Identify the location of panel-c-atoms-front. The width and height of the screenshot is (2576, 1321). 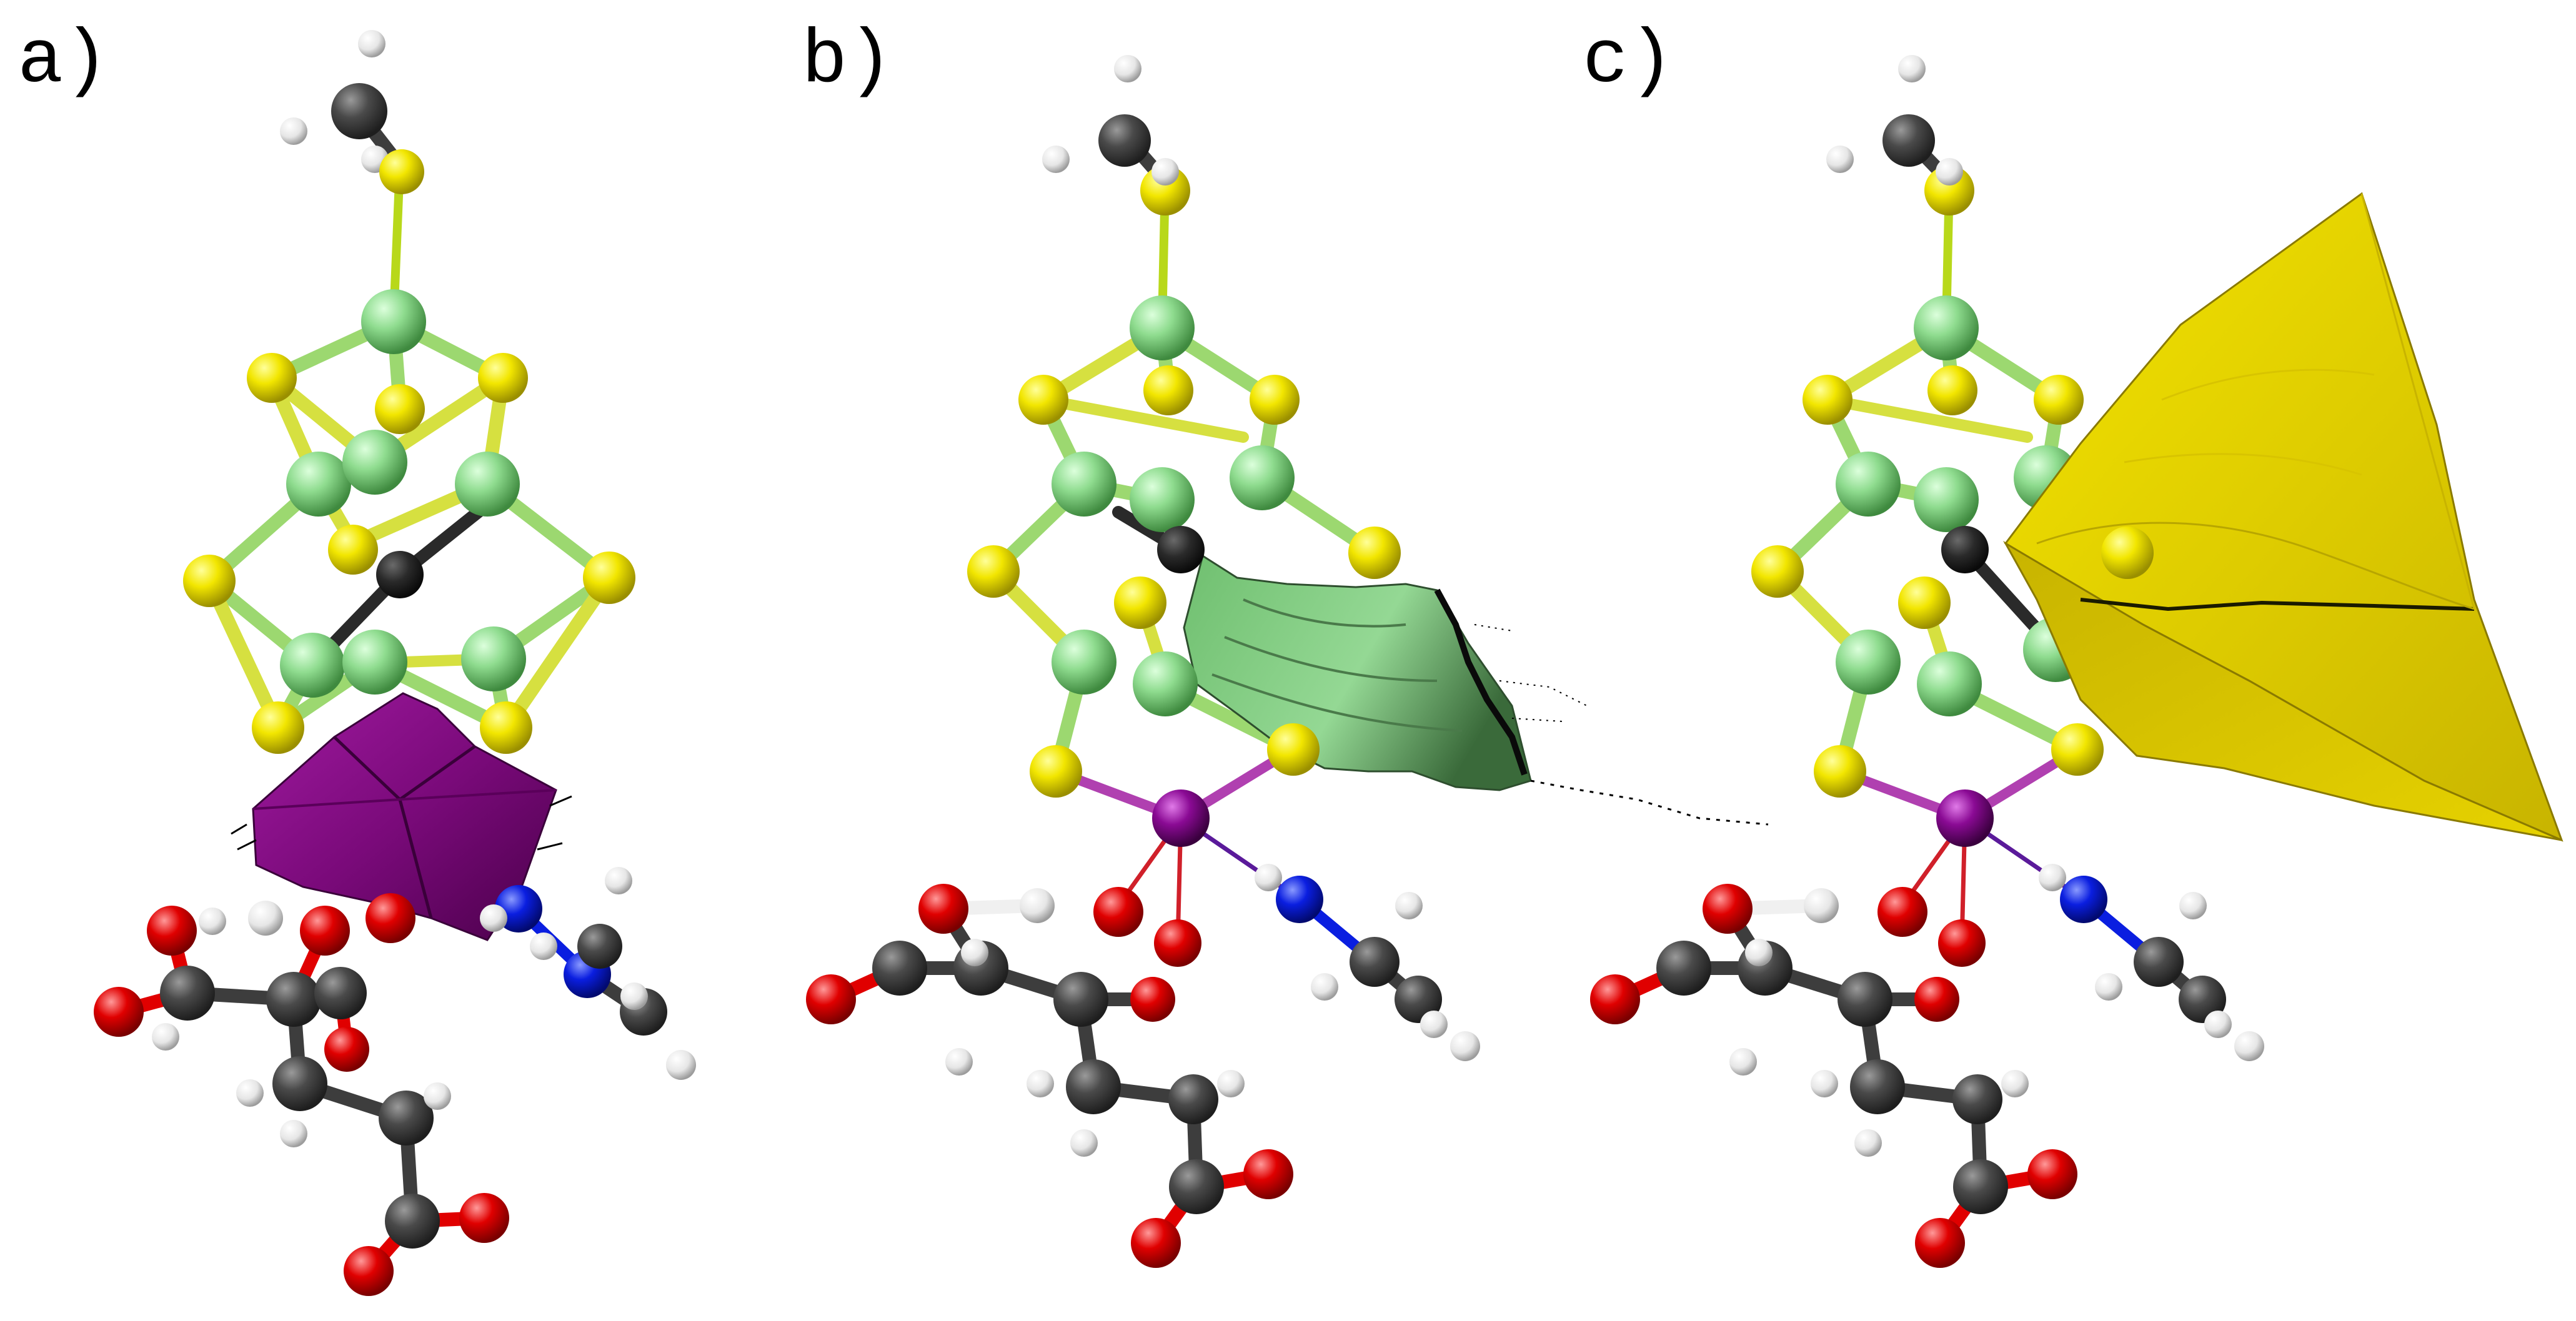
(1927, 897).